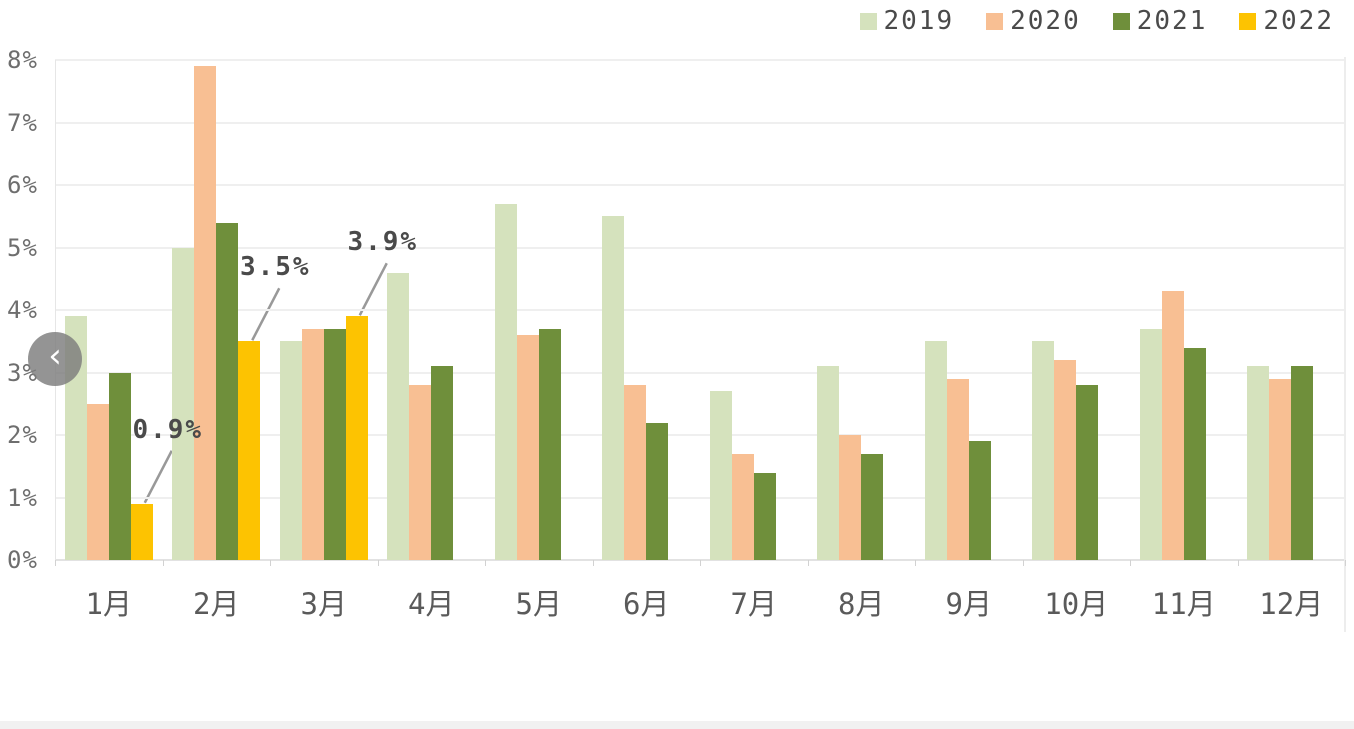 The image size is (1354, 729). What do you see at coordinates (968, 604) in the screenshot?
I see `x-axis-label-9月: 9月` at bounding box center [968, 604].